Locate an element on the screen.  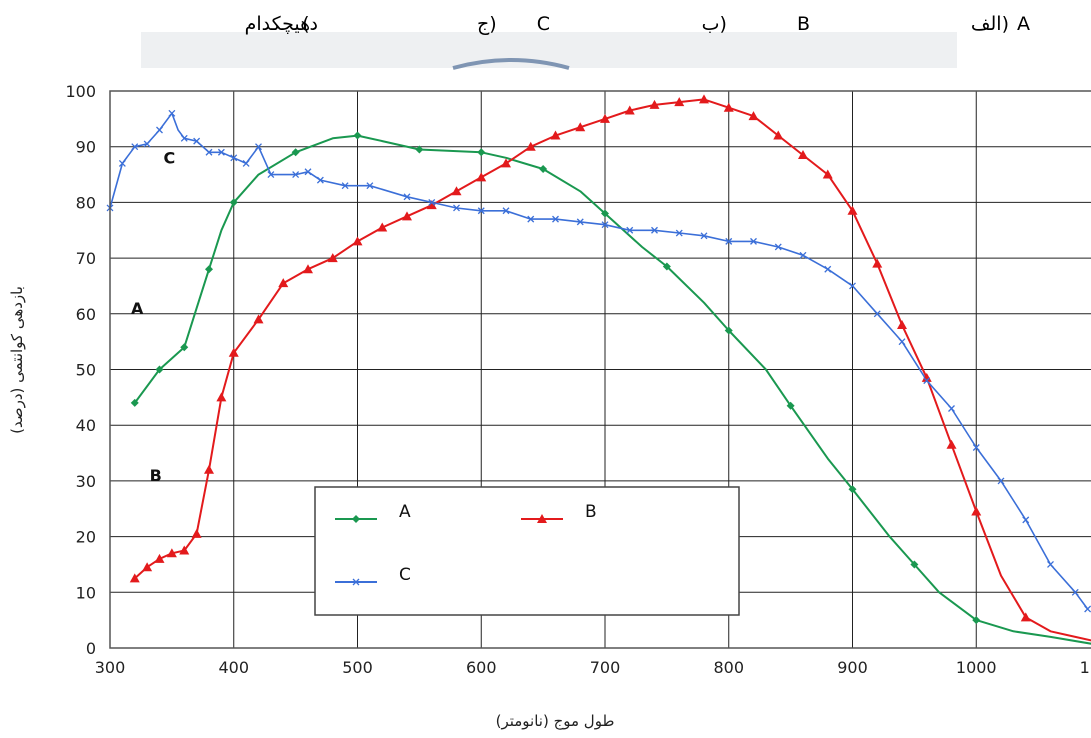
legend: A B C is located at coordinates (527, 551).